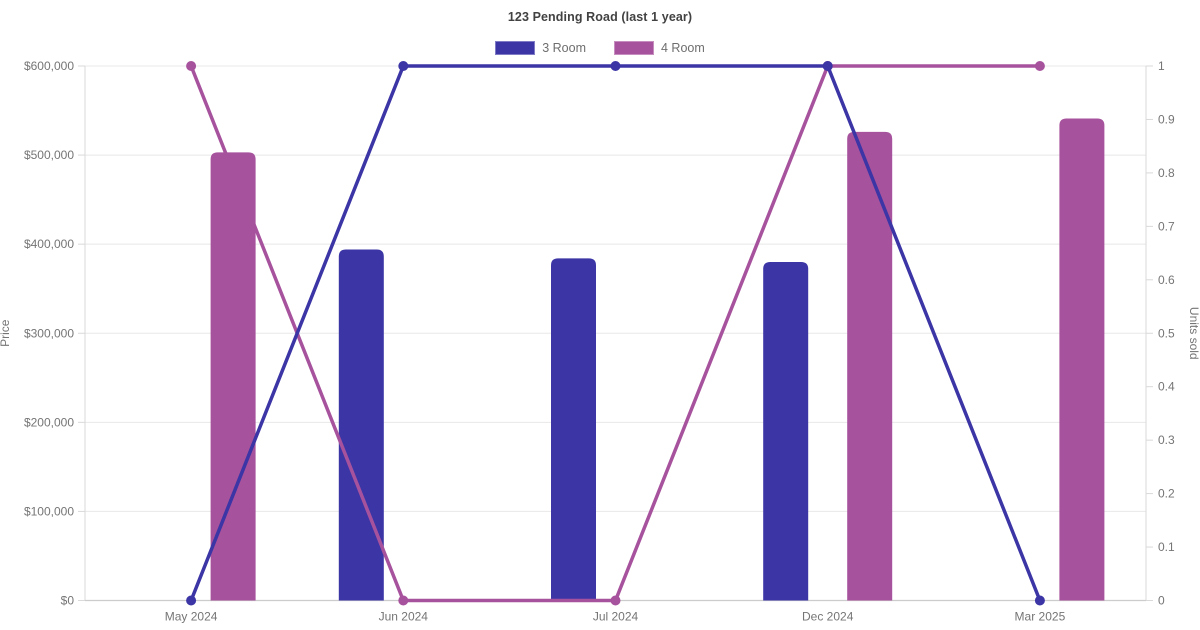 The height and width of the screenshot is (630, 1200). I want to click on left-axis-title: Price, so click(6, 333).